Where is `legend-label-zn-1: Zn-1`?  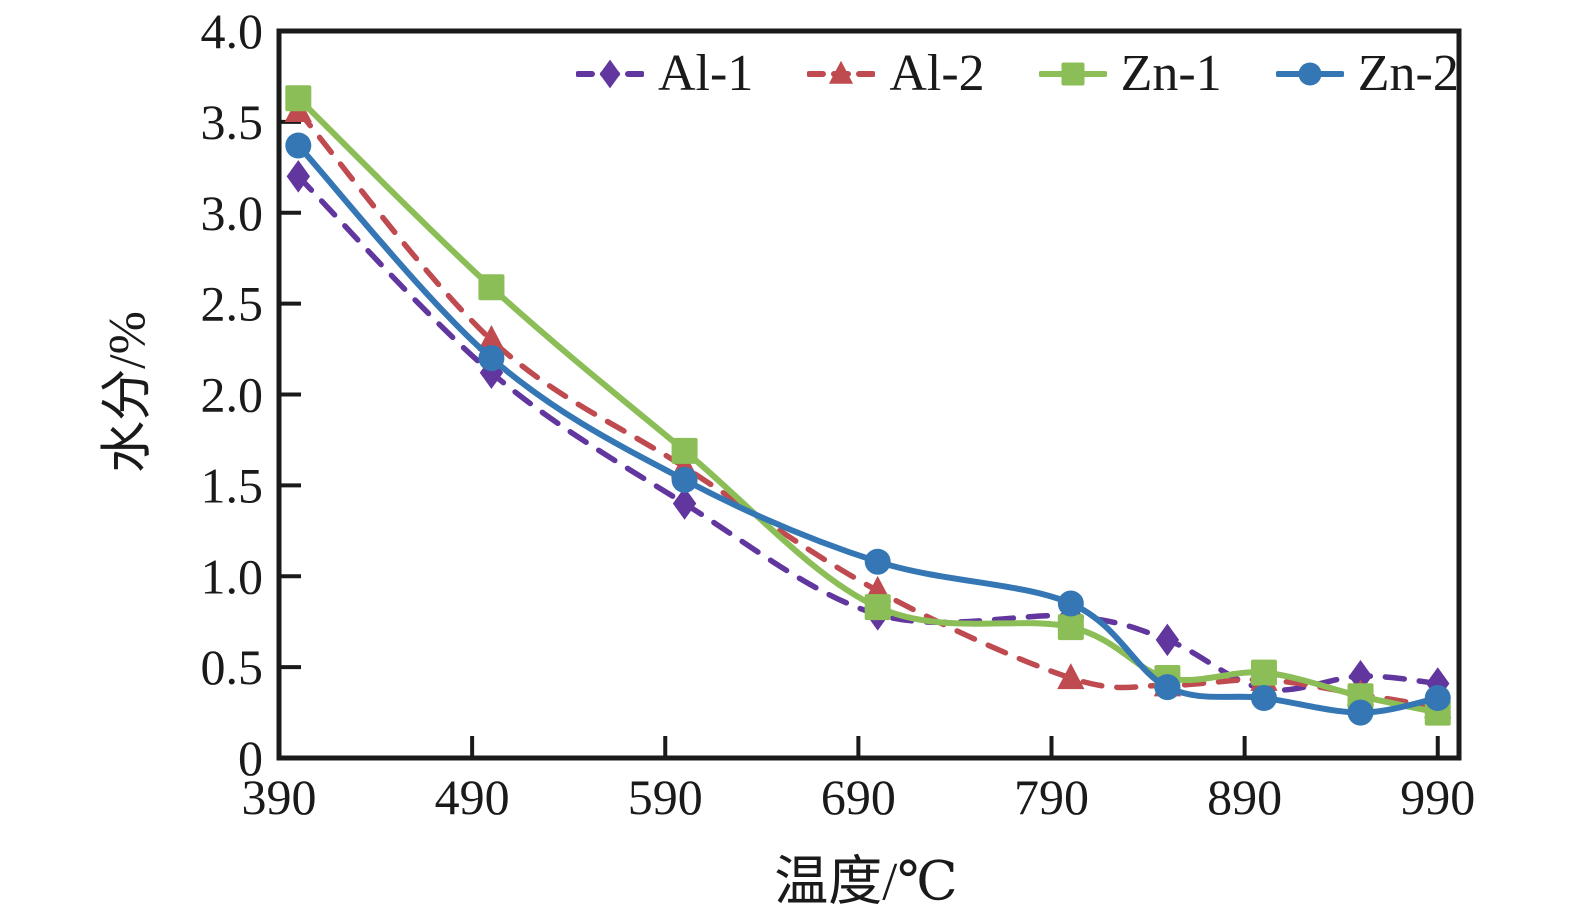 legend-label-zn-1: Zn-1 is located at coordinates (1171, 73).